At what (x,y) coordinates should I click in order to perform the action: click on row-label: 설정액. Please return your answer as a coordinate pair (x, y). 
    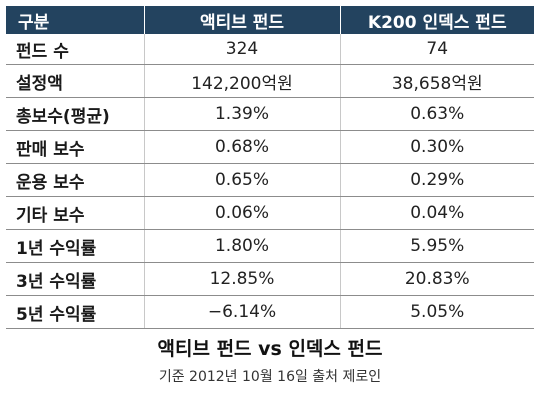
    Looking at the image, I should click on (75, 81).